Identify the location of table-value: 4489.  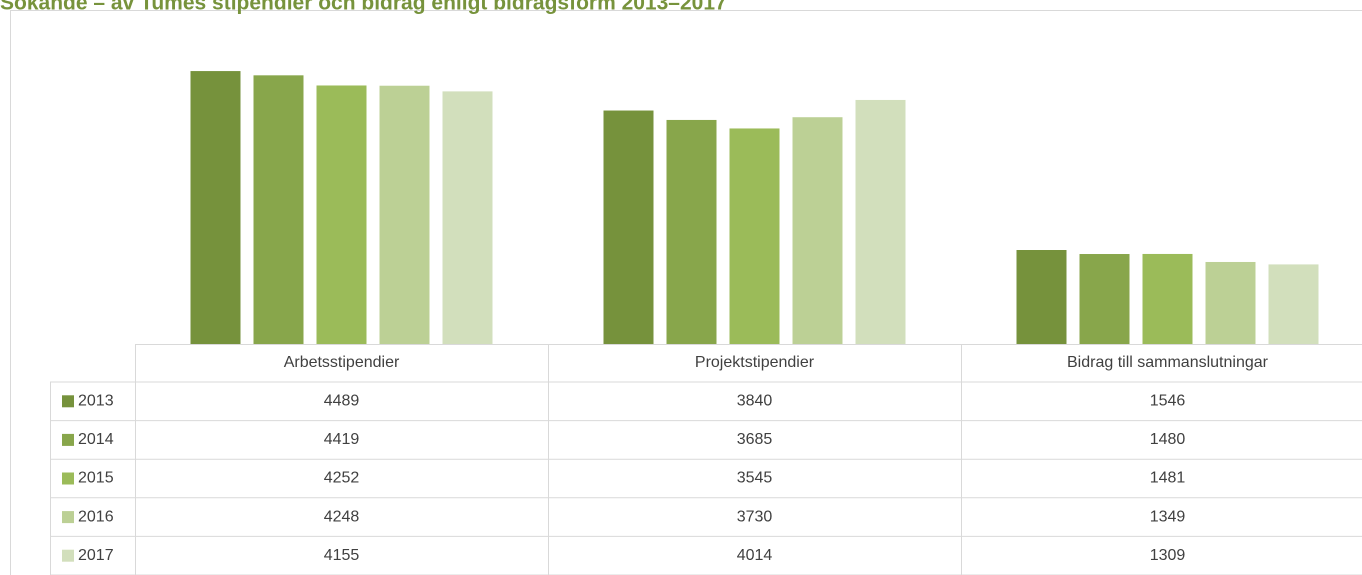
(342, 401).